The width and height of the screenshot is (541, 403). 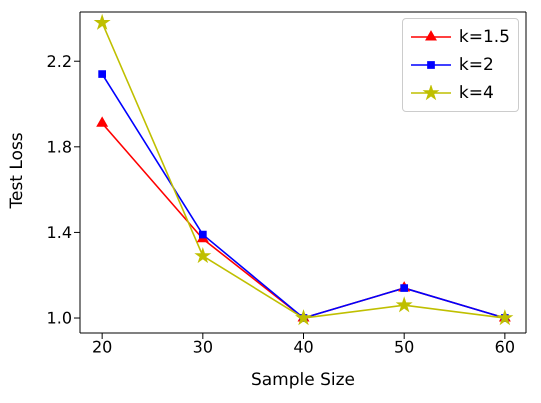 I want to click on x-tick-label: 30, so click(x=203, y=346).